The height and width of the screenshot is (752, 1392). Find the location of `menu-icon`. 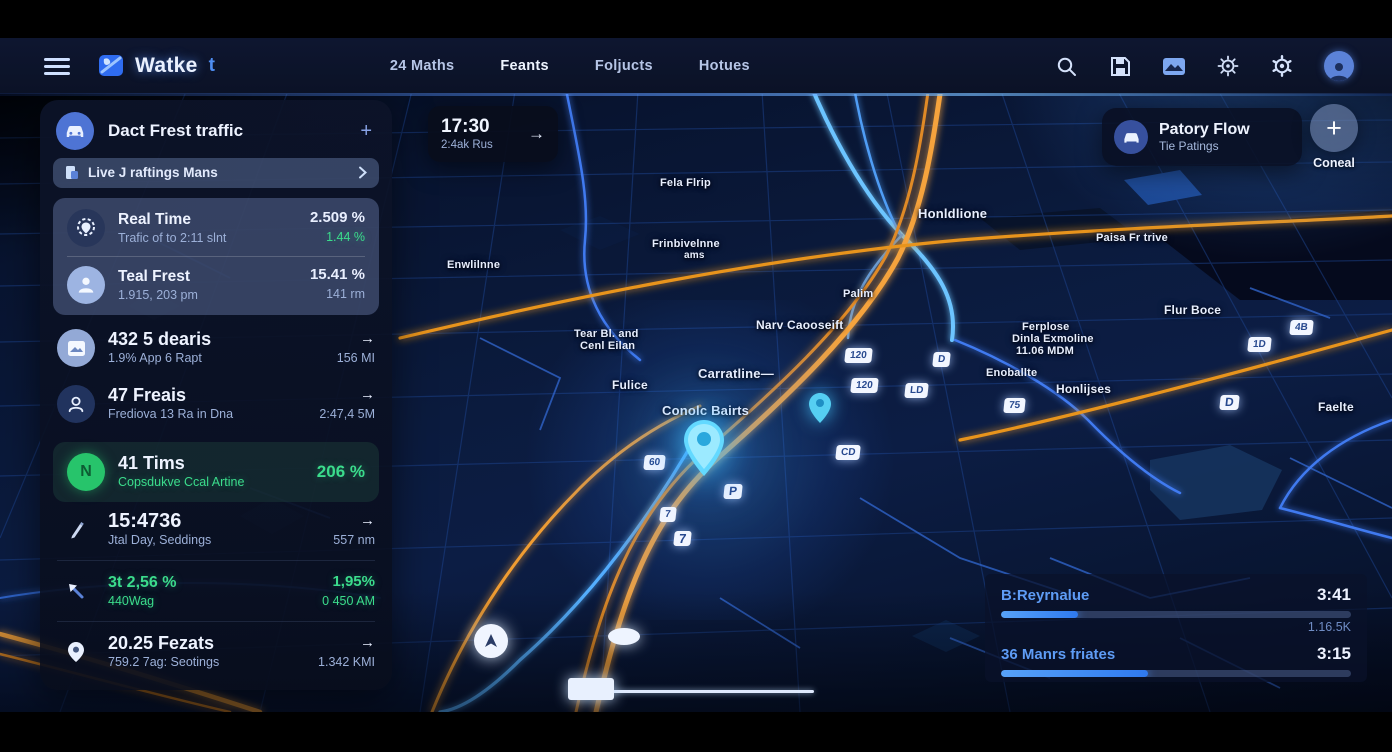

menu-icon is located at coordinates (57, 66).